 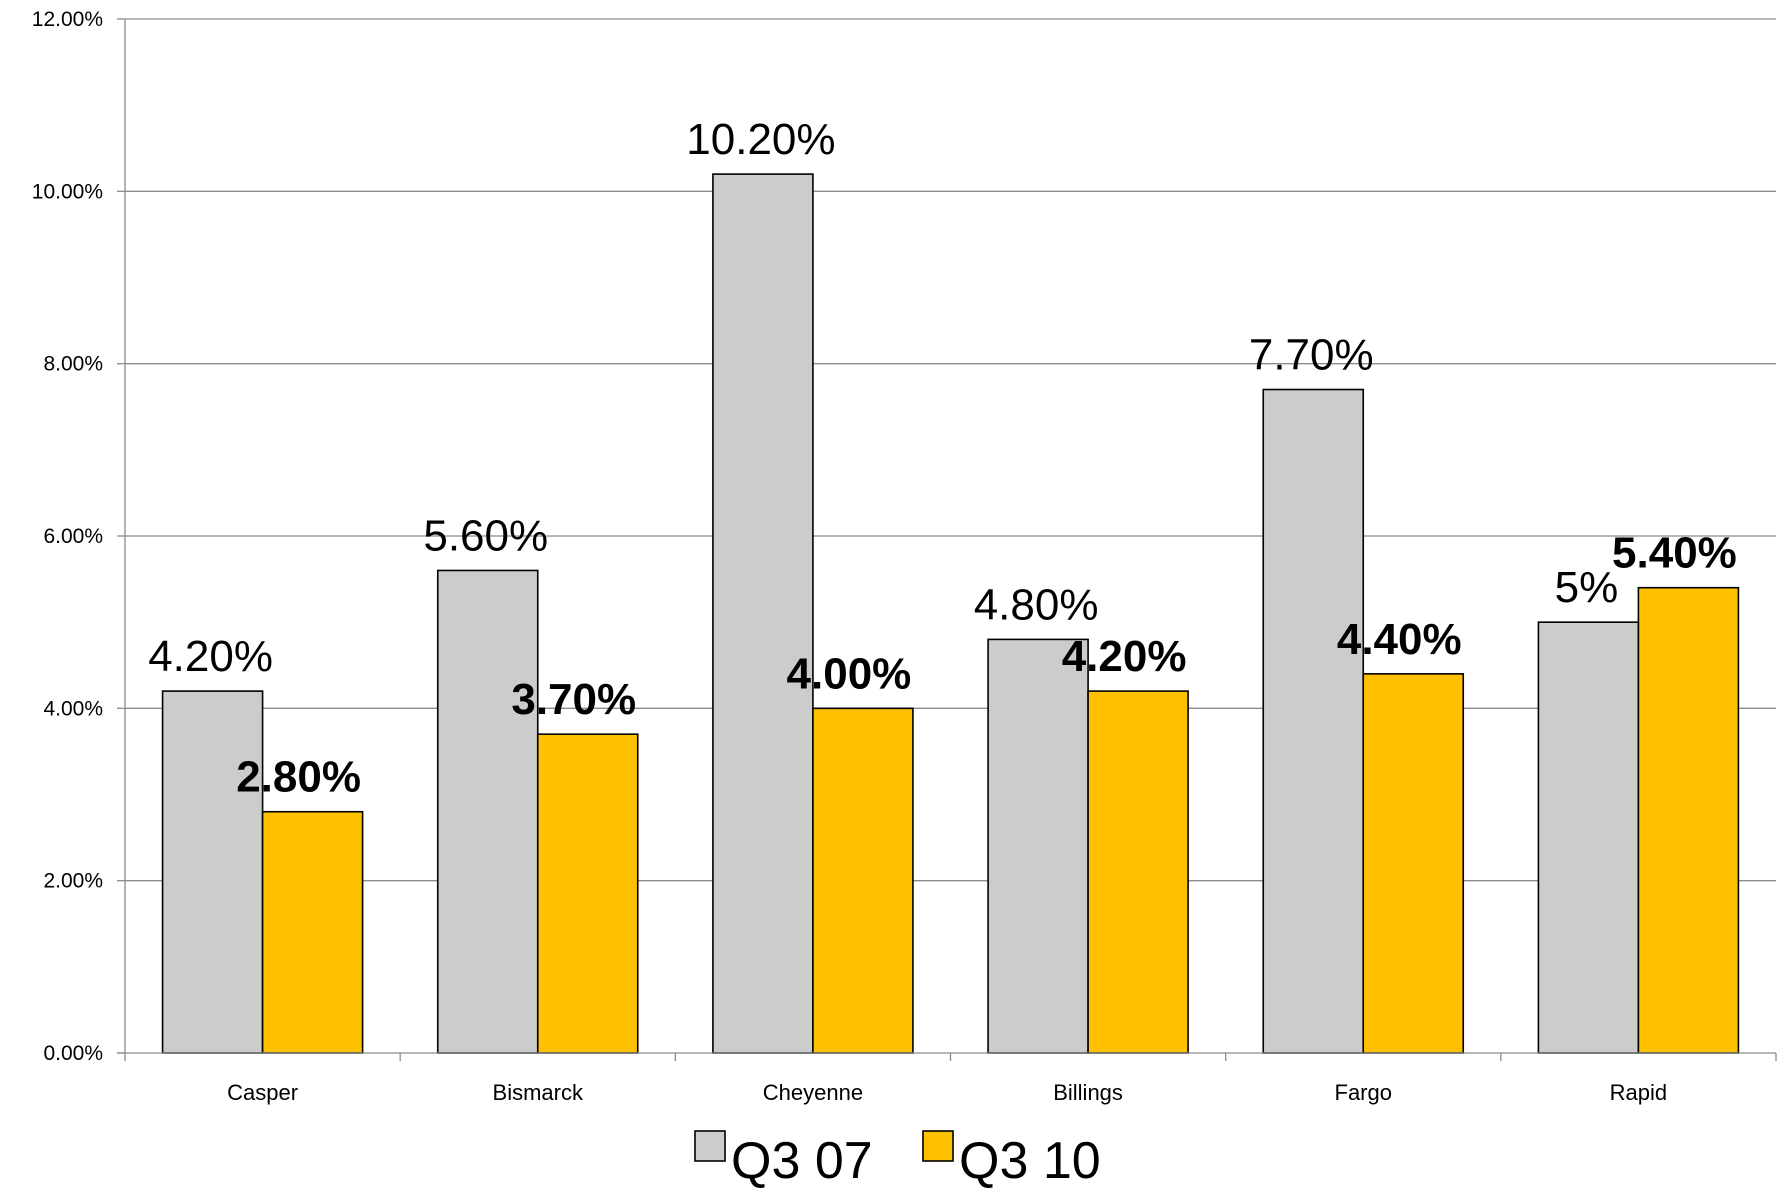 I want to click on data-label-q3-10: 4.40%, so click(x=1399, y=639).